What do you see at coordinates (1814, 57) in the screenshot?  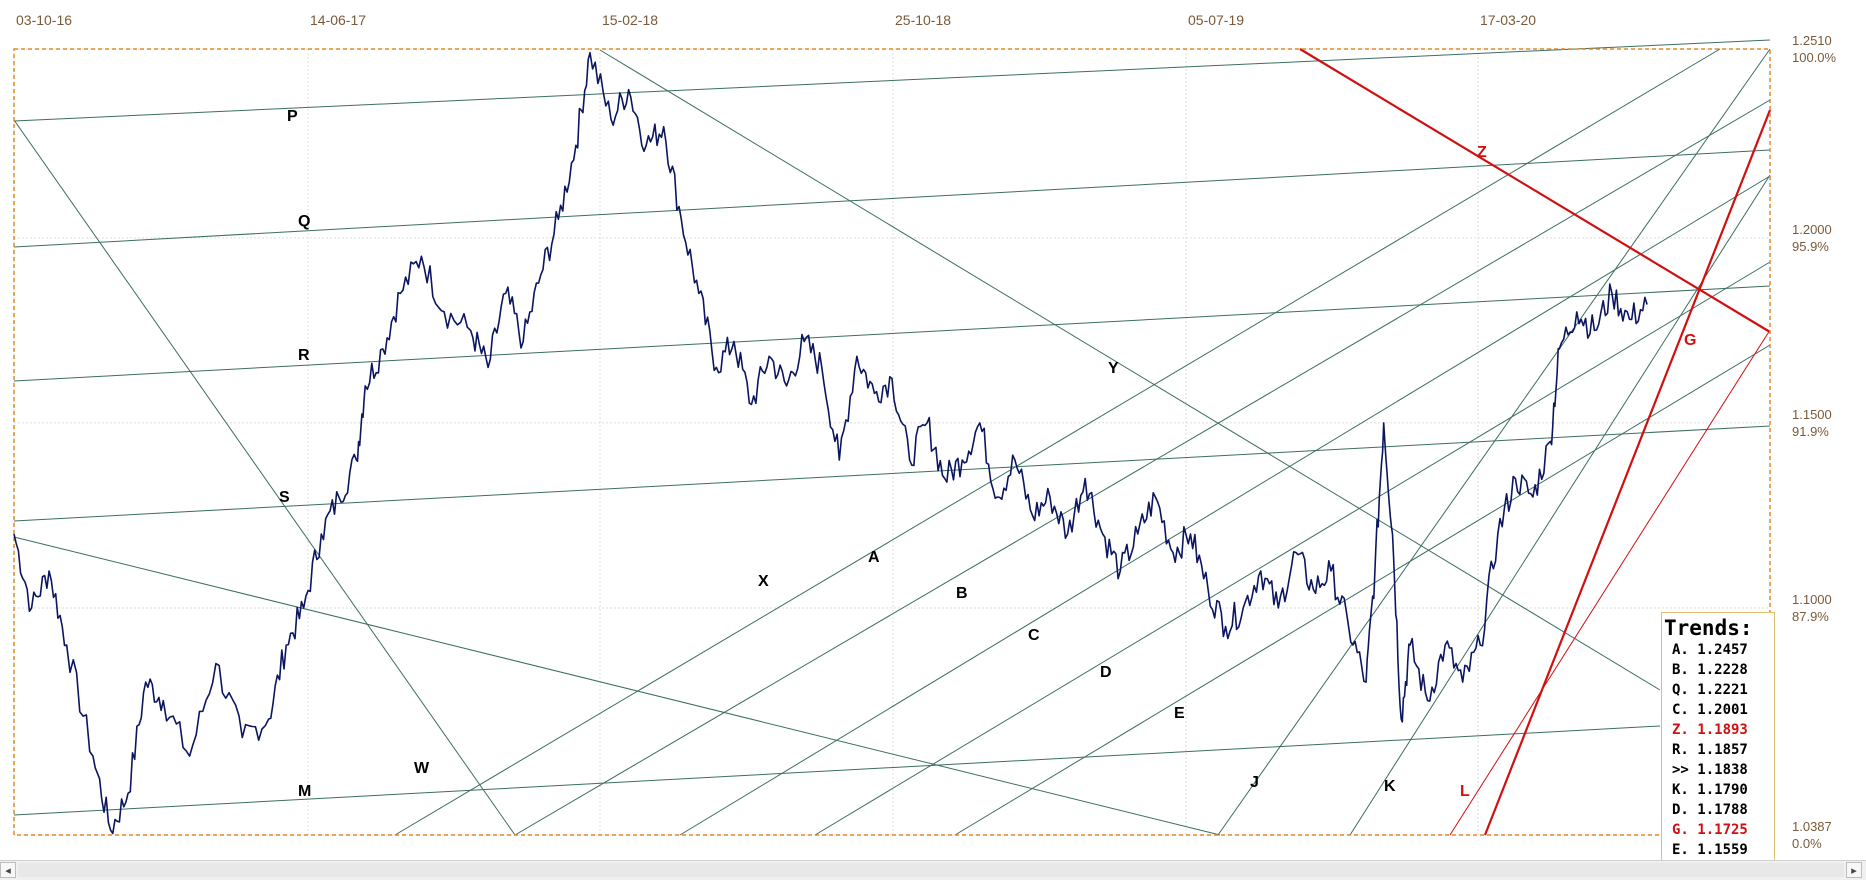 I see `y-tick-percent: 100.0%` at bounding box center [1814, 57].